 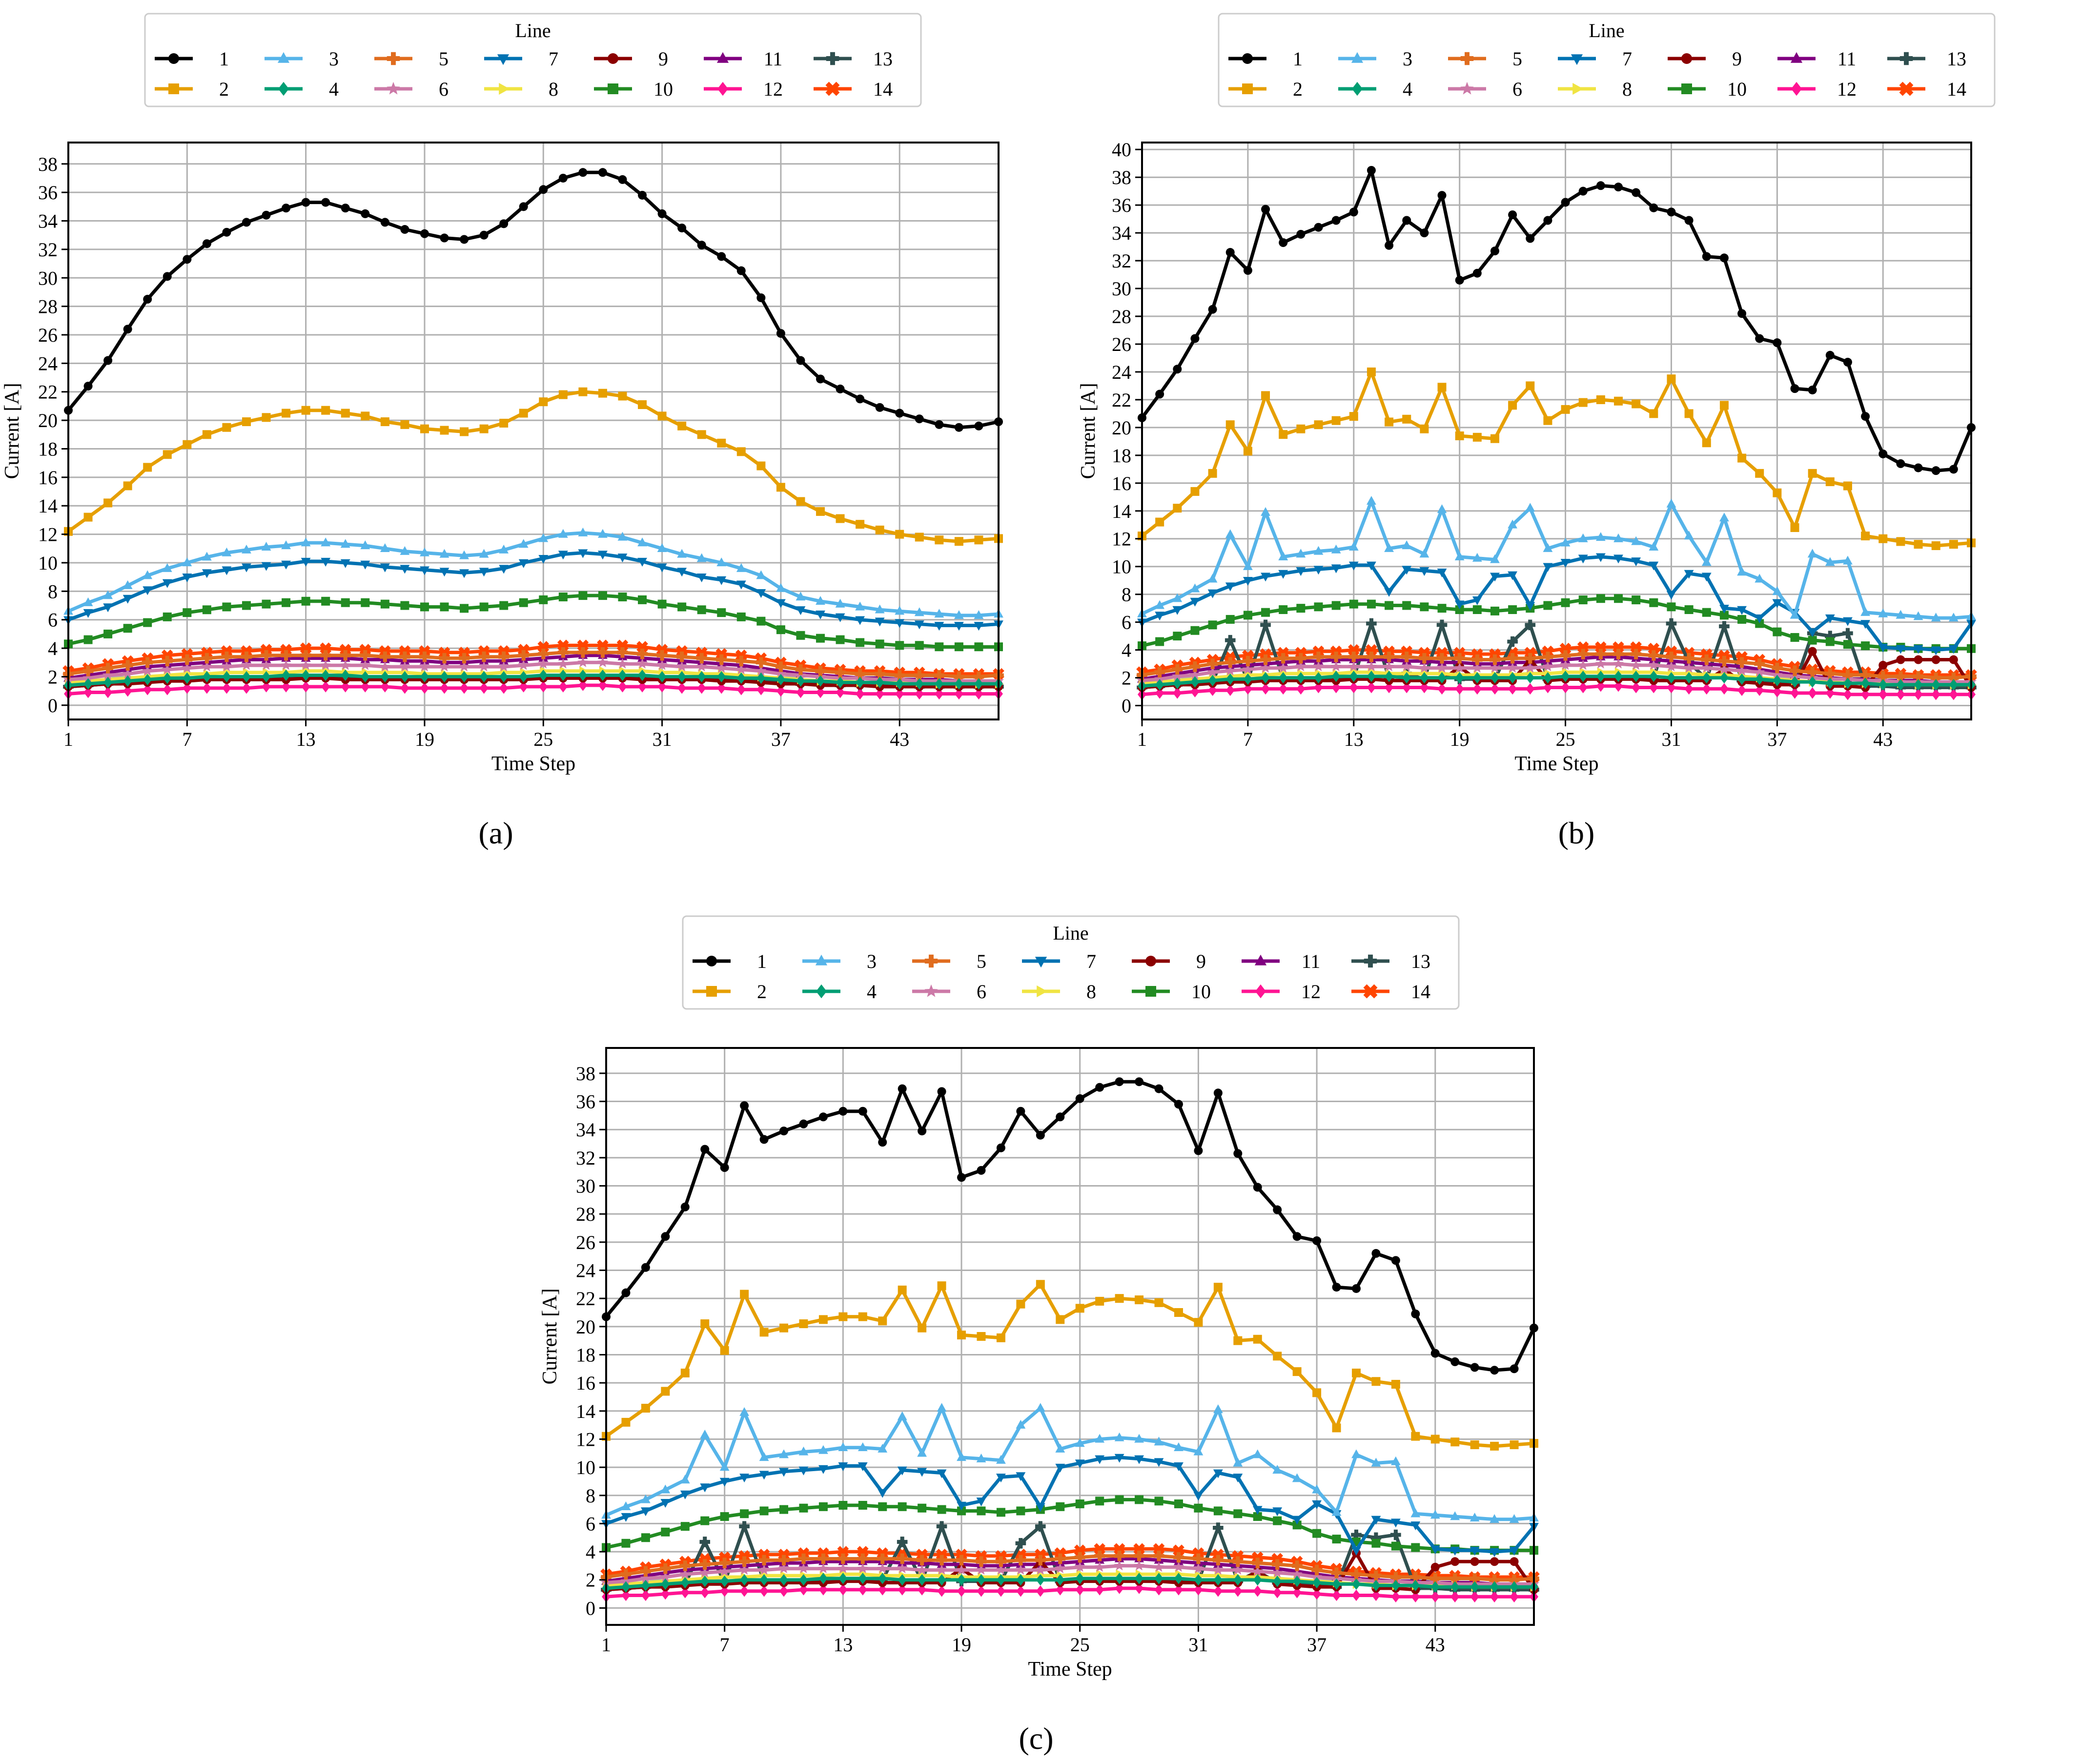 What do you see at coordinates (1036, 1739) in the screenshot?
I see `panel-label-c: (c)` at bounding box center [1036, 1739].